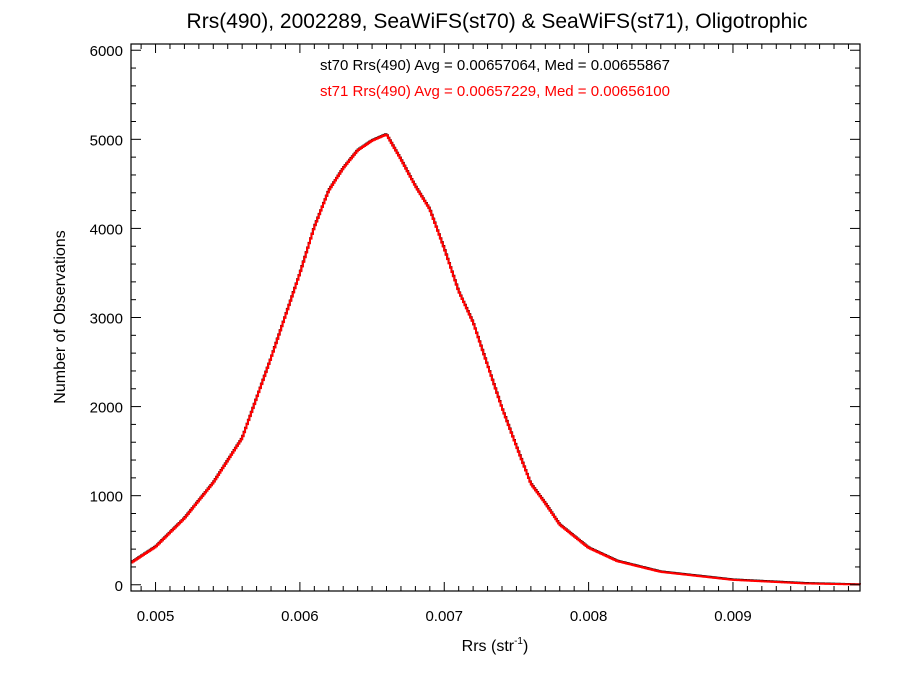  Describe the element at coordinates (106, 408) in the screenshot. I see `y-tick-label: 2000` at that location.